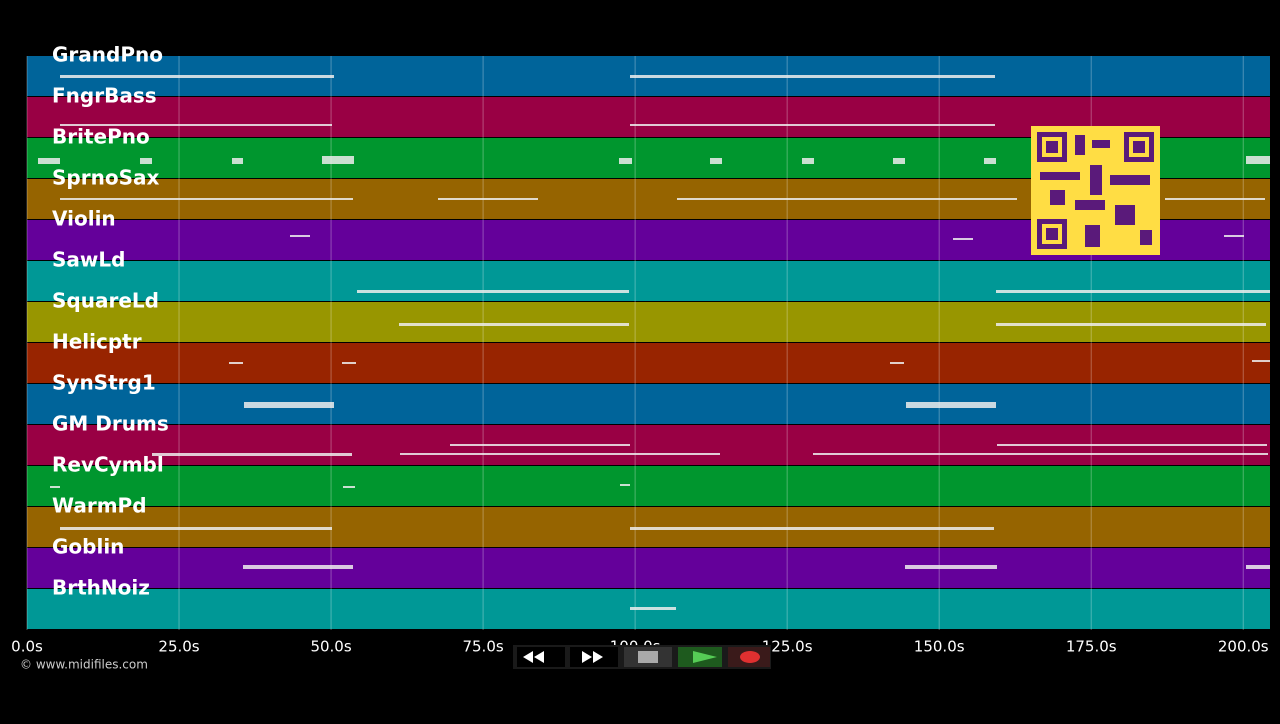  Describe the element at coordinates (101, 588) in the screenshot. I see `track-name: BrthNoiz` at that location.